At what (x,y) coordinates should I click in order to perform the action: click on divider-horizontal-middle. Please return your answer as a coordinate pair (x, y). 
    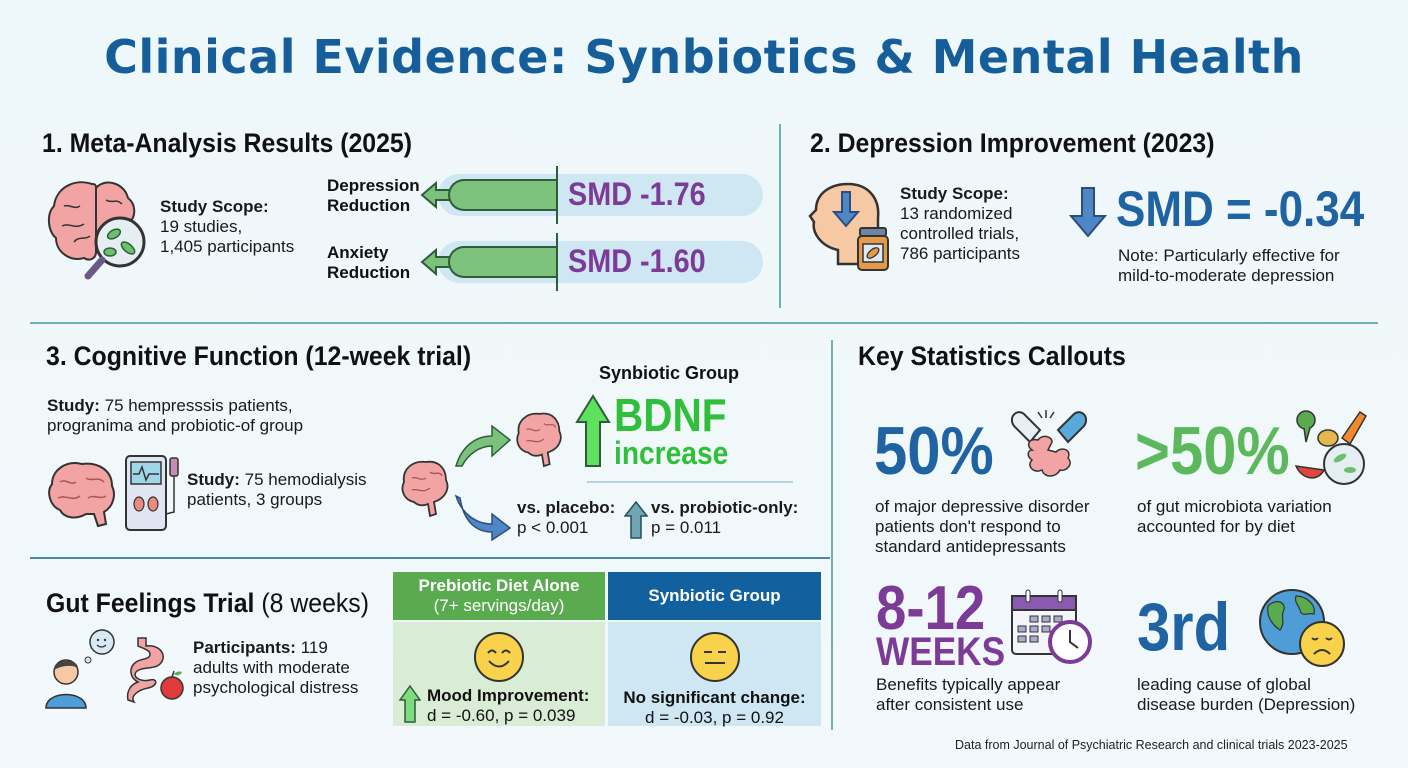
    Looking at the image, I should click on (704, 323).